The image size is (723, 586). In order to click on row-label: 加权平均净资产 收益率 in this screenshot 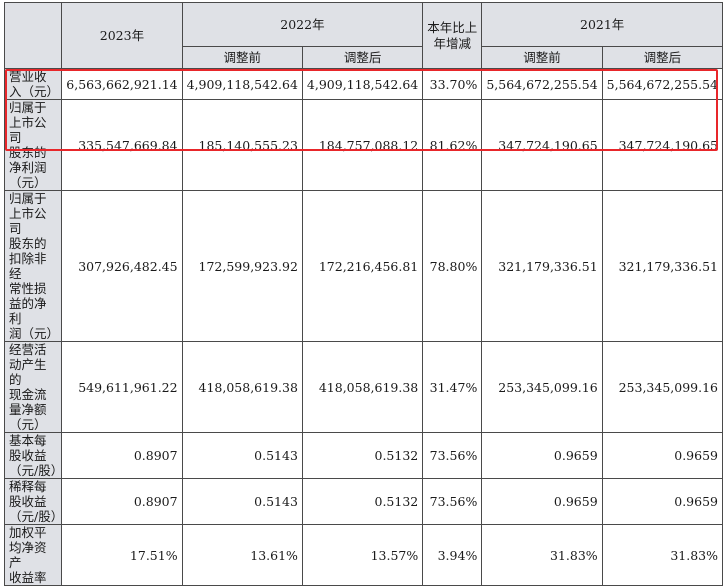, I will do `click(33, 555)`.